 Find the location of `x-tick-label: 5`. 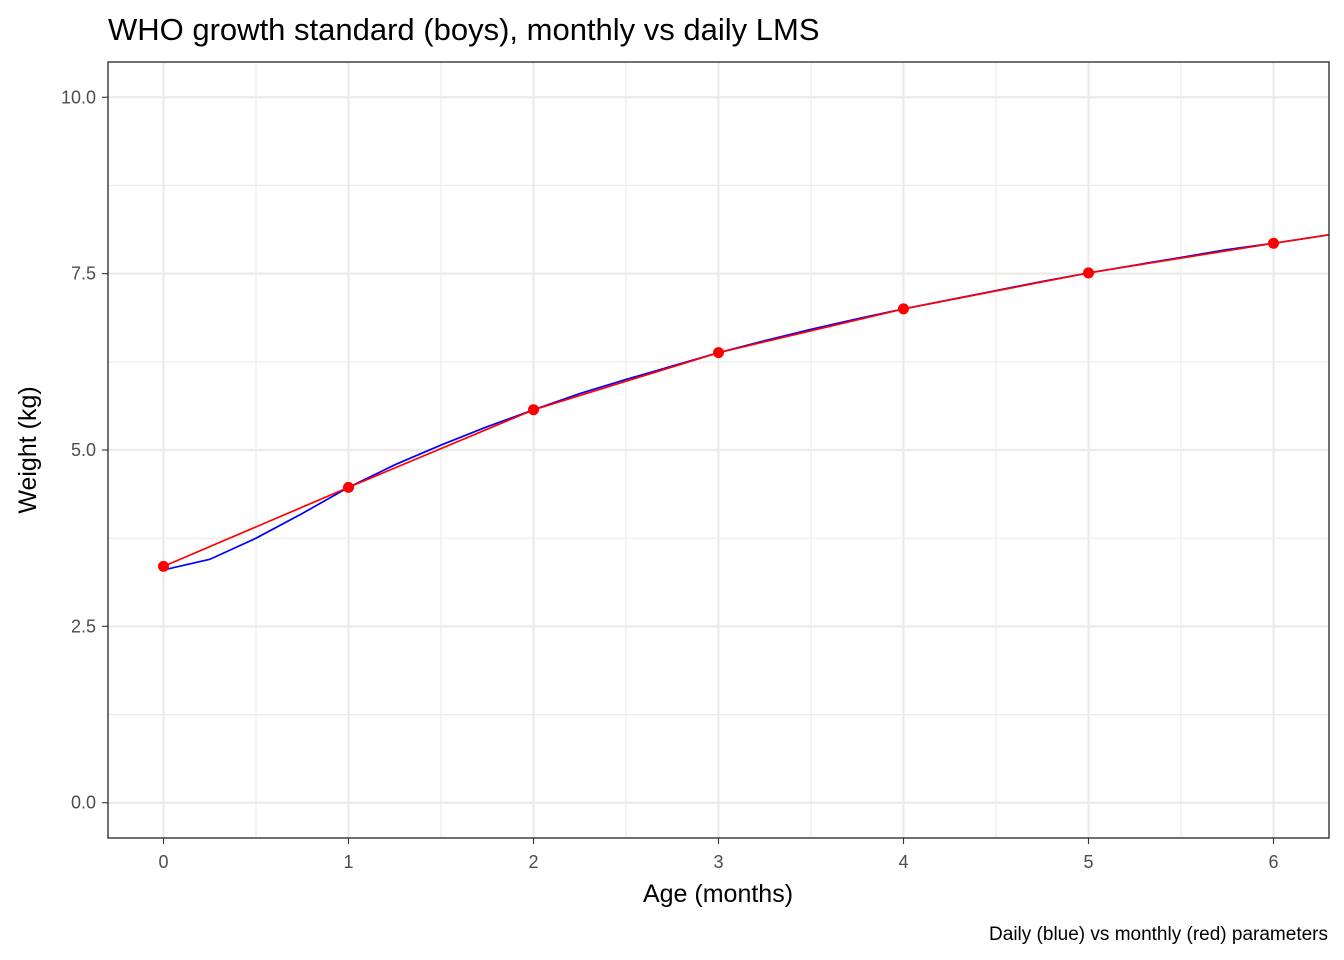

x-tick-label: 5 is located at coordinates (1088, 862).